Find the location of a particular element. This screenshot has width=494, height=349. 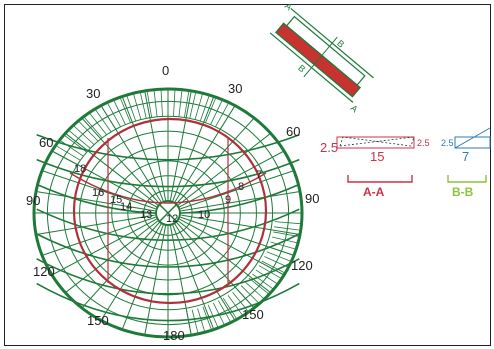

section-mark-a-left: A is located at coordinates (288, 7).